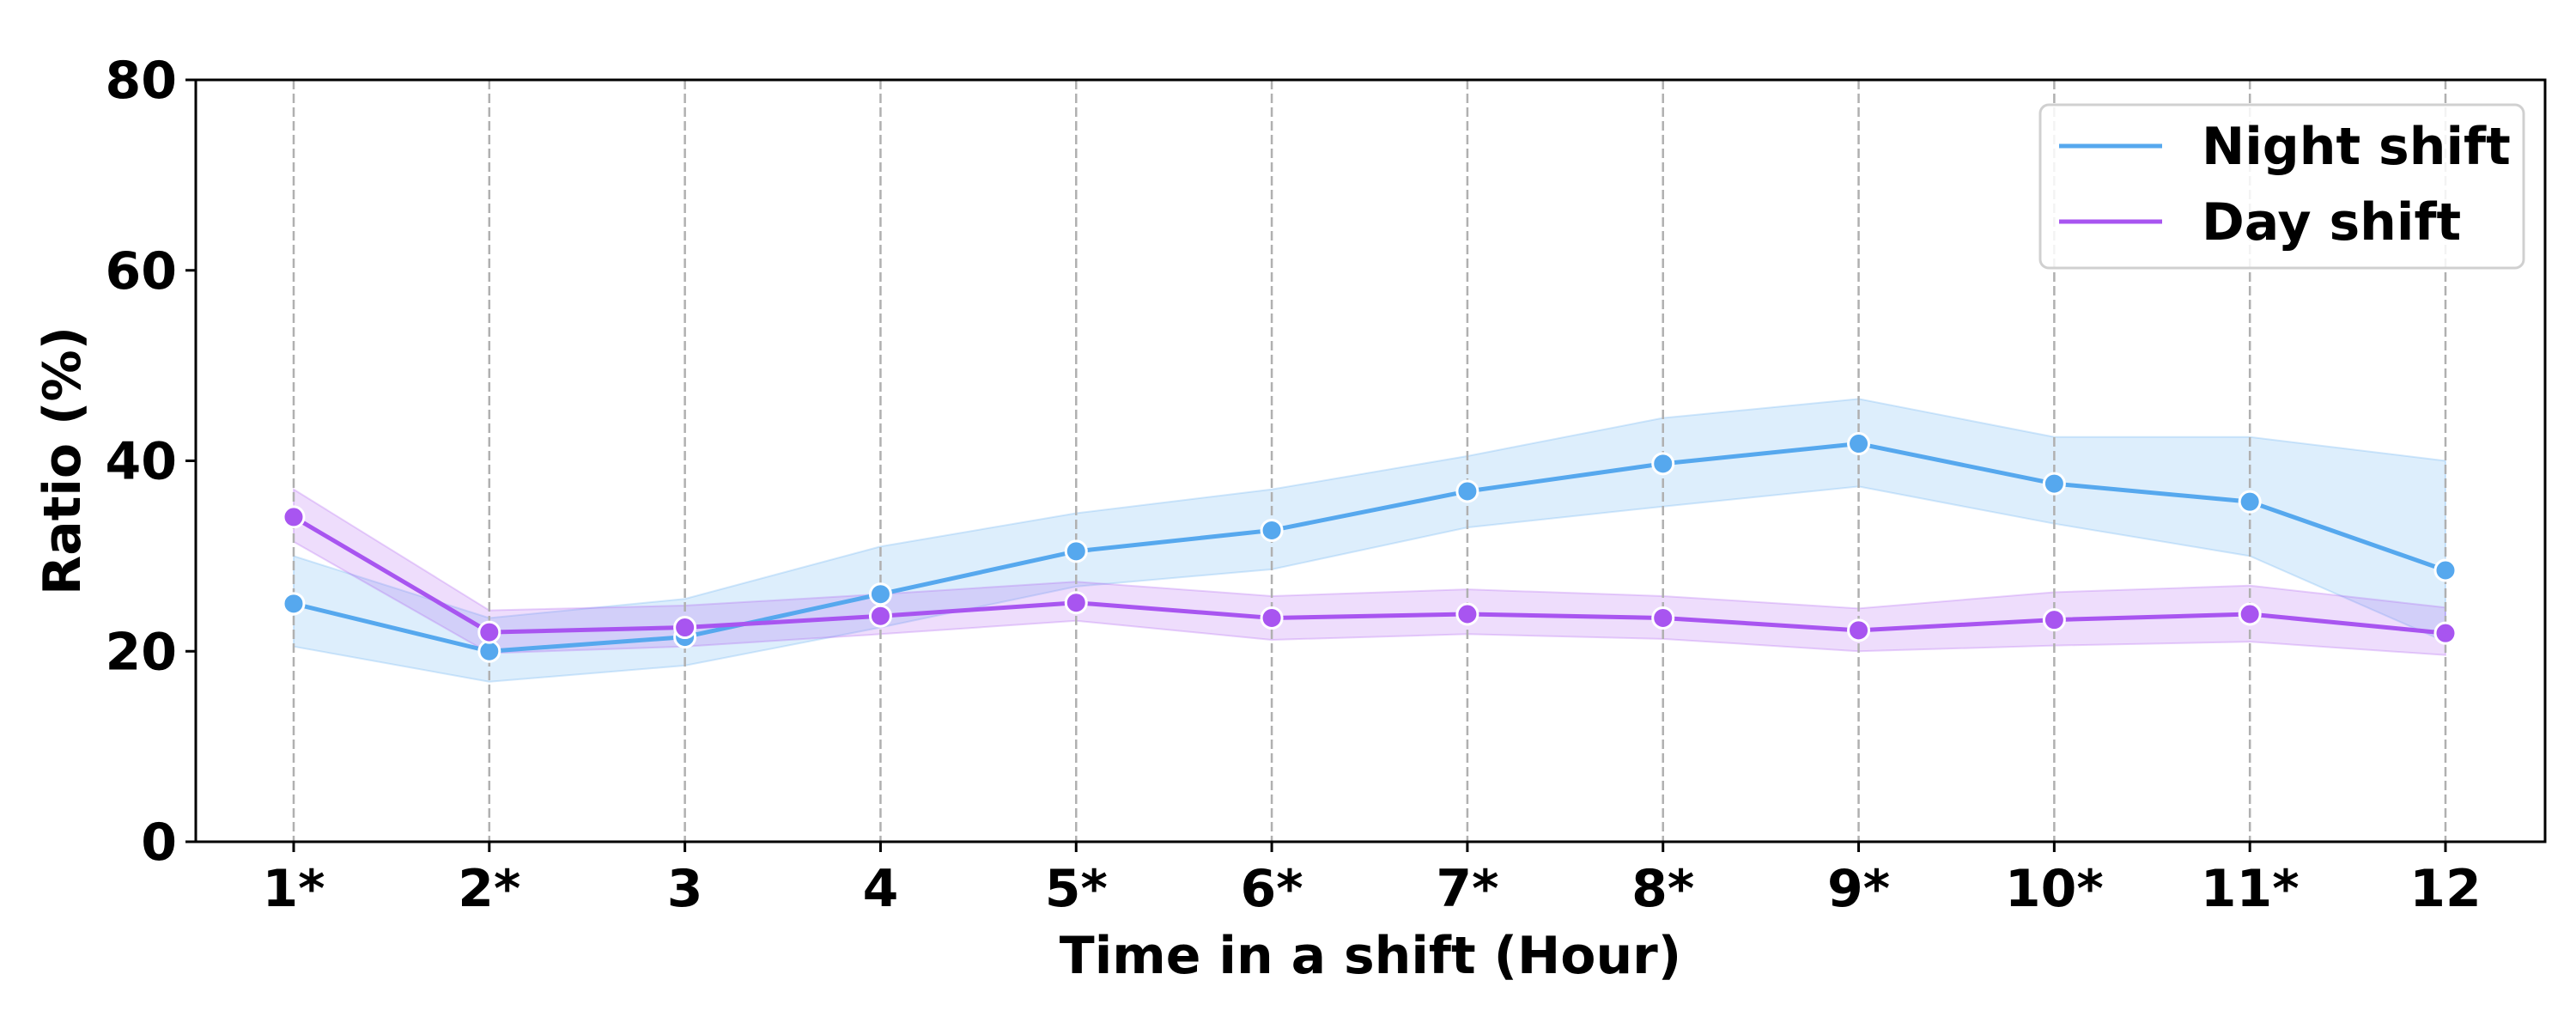  Describe the element at coordinates (2281, 186) in the screenshot. I see `legend: Night shift Day shift` at that location.